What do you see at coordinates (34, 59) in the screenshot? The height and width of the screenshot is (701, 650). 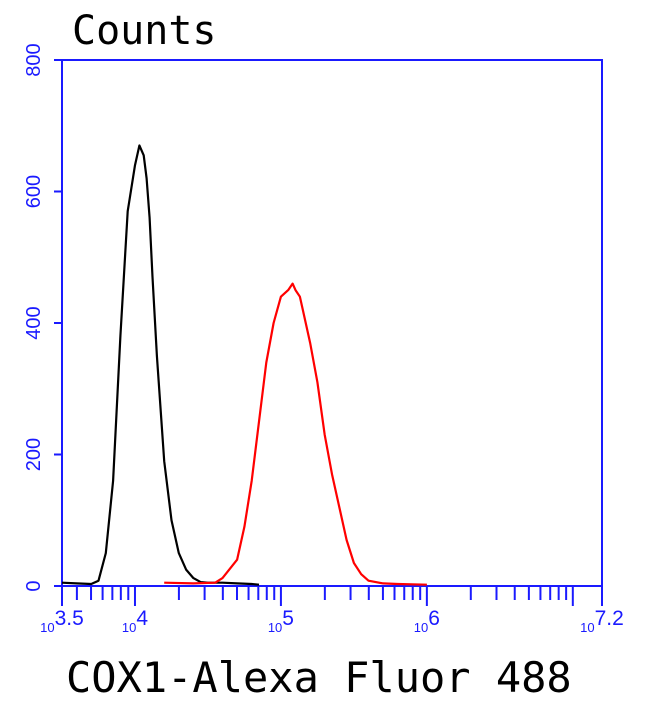 I see `y-tick-label: 800` at bounding box center [34, 59].